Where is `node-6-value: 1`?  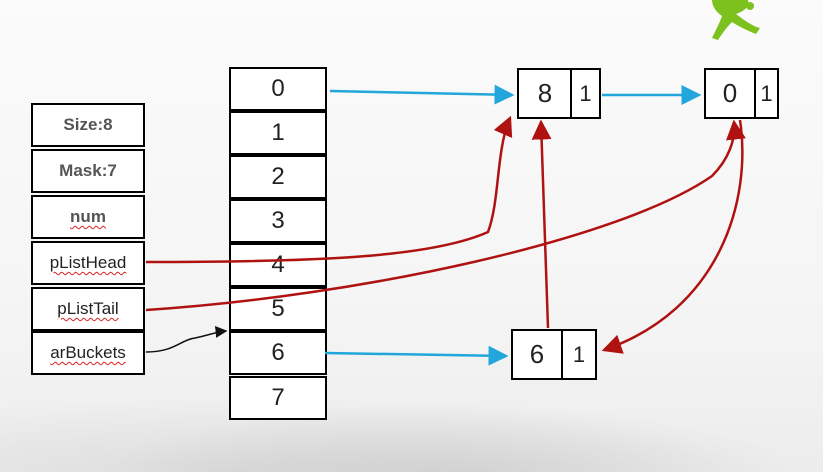
node-6-value: 1 is located at coordinates (579, 354).